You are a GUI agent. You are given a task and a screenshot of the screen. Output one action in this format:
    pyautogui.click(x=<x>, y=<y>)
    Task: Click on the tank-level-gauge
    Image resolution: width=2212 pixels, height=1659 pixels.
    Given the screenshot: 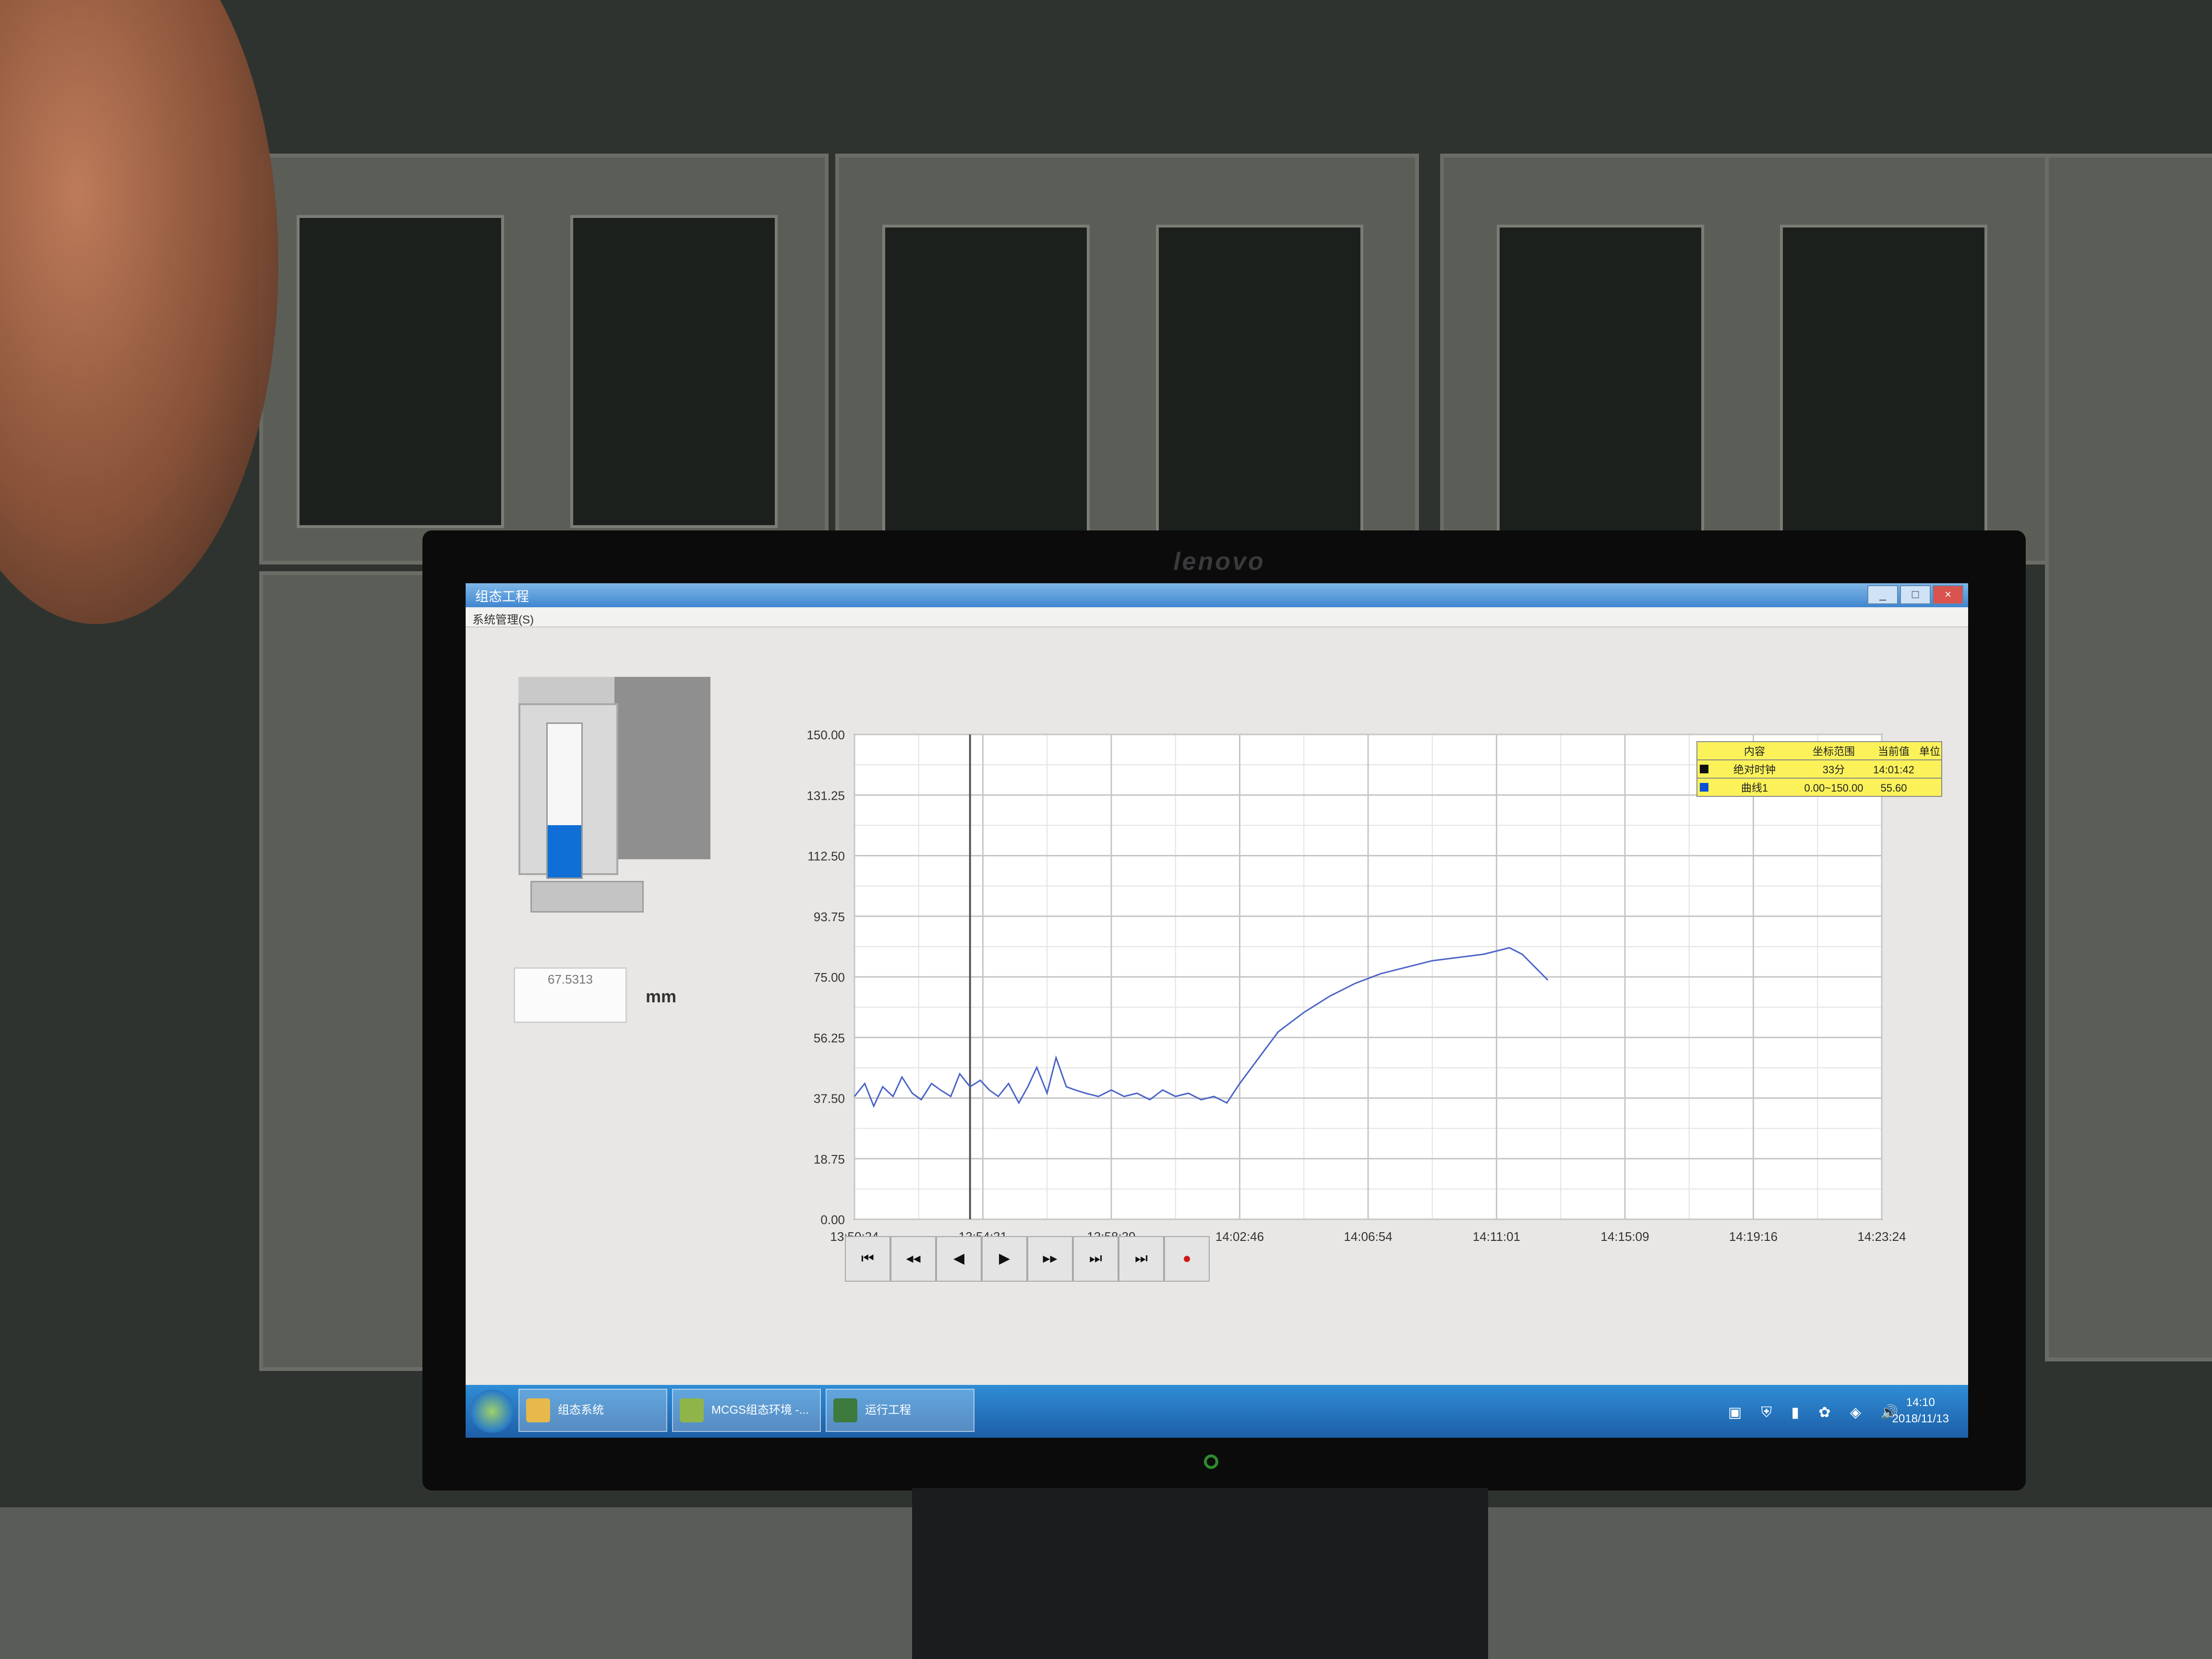 What is the action you would take?
    pyautogui.click(x=564, y=800)
    